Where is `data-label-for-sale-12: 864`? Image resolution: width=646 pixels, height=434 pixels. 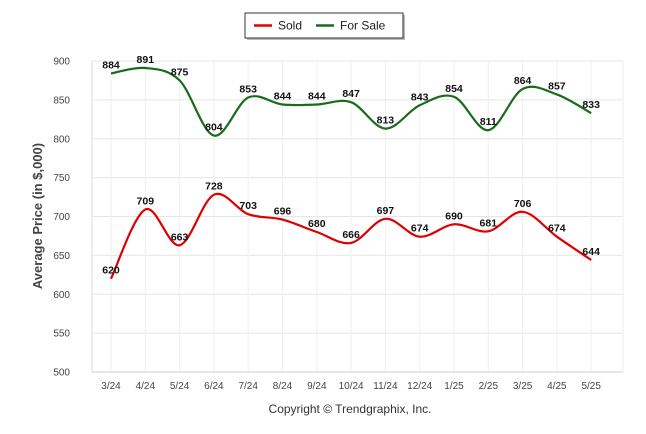 data-label-for-sale-12: 864 is located at coordinates (523, 81).